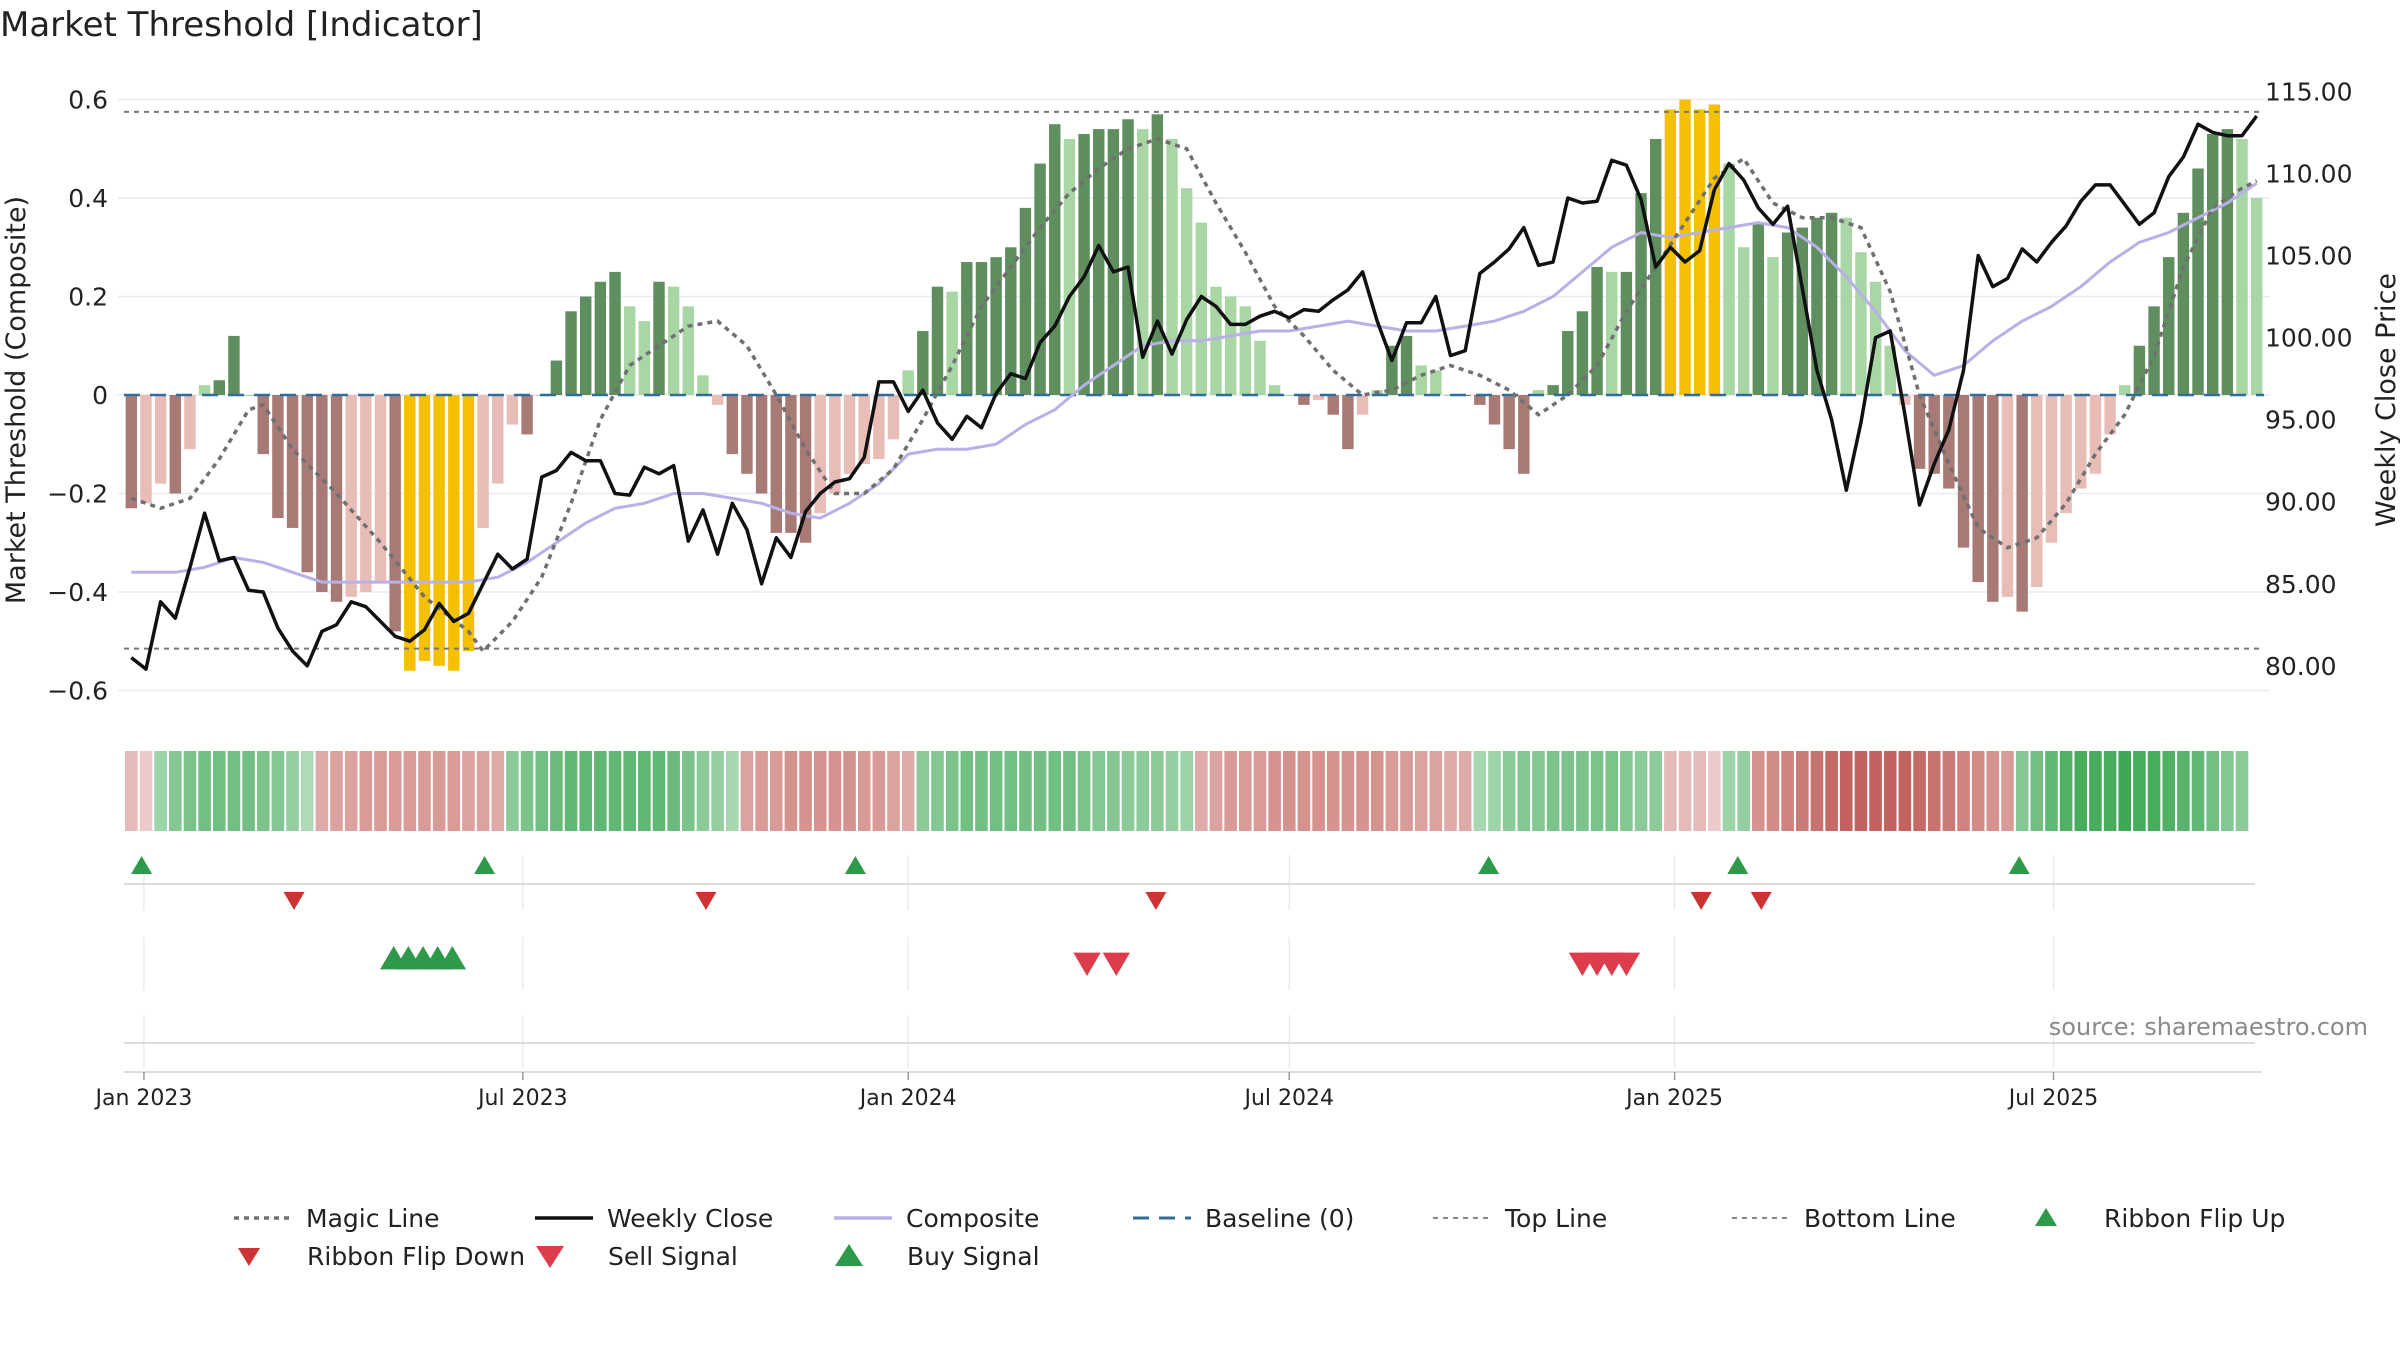  I want to click on y-tick-label: −0.2, so click(77, 493).